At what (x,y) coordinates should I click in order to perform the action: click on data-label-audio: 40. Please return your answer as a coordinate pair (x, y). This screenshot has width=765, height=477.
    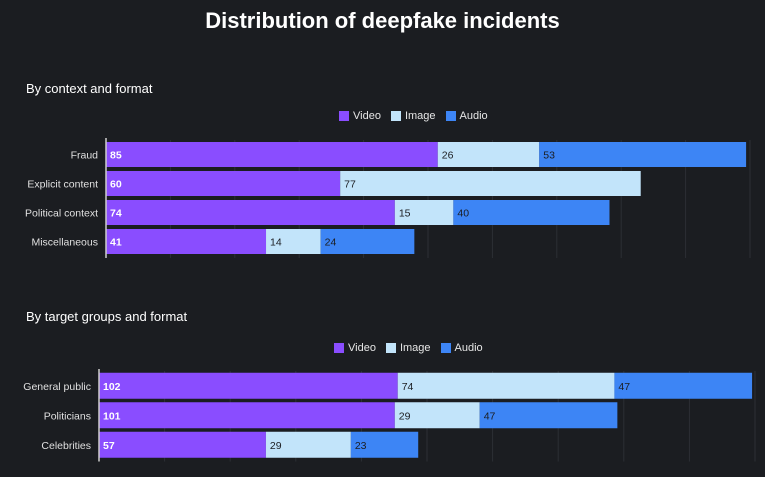
    Looking at the image, I should click on (463, 214).